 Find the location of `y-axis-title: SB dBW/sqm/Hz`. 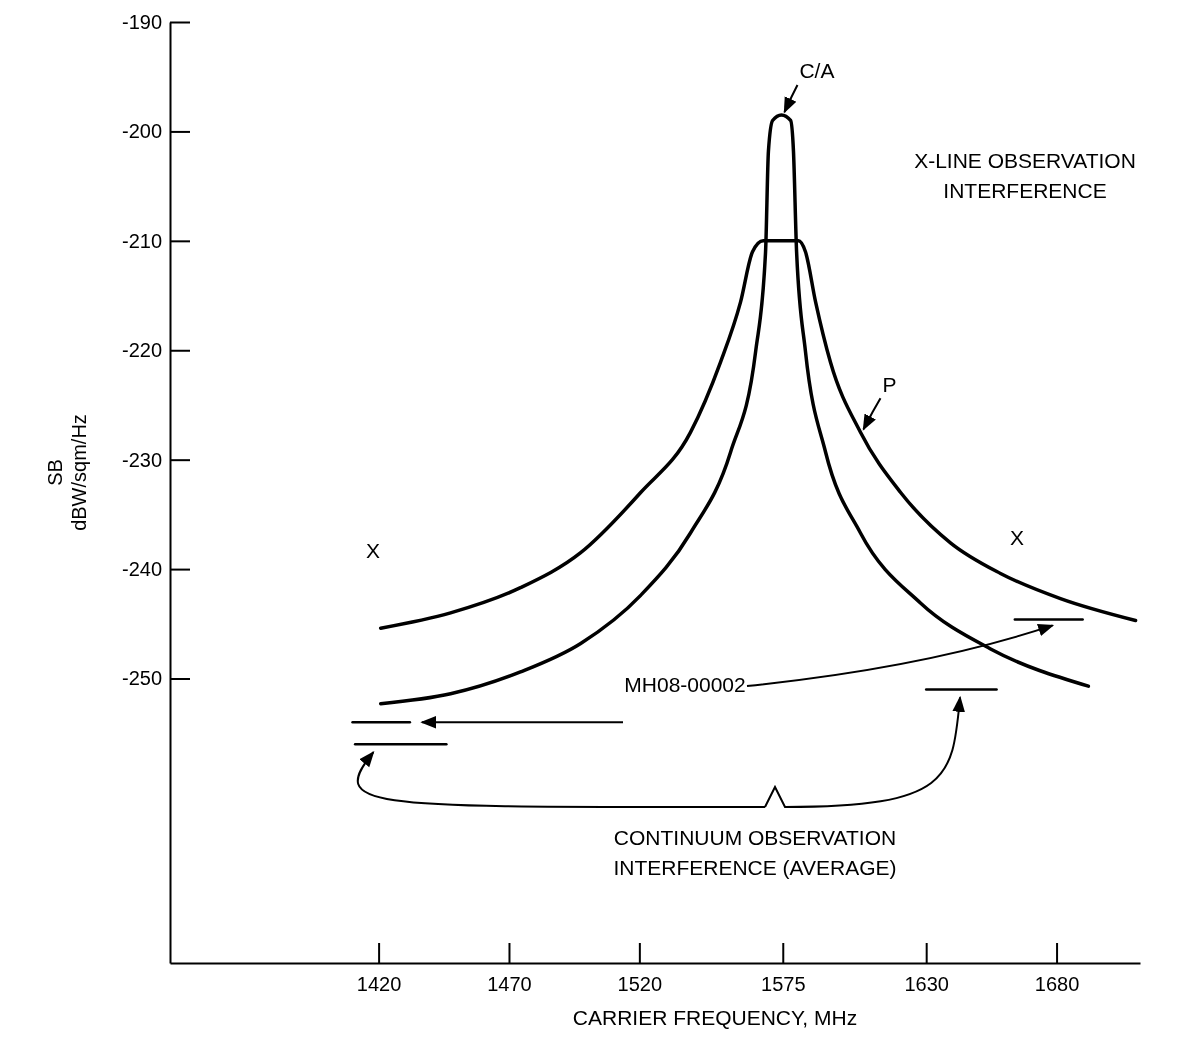

y-axis-title: SB dBW/sqm/Hz is located at coordinates (67, 472).